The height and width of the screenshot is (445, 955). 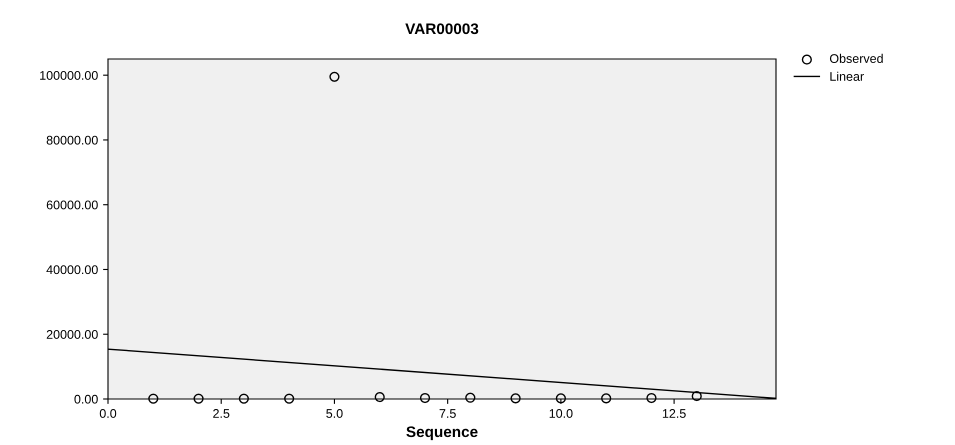 What do you see at coordinates (856, 58) in the screenshot?
I see `legend-label: Observed` at bounding box center [856, 58].